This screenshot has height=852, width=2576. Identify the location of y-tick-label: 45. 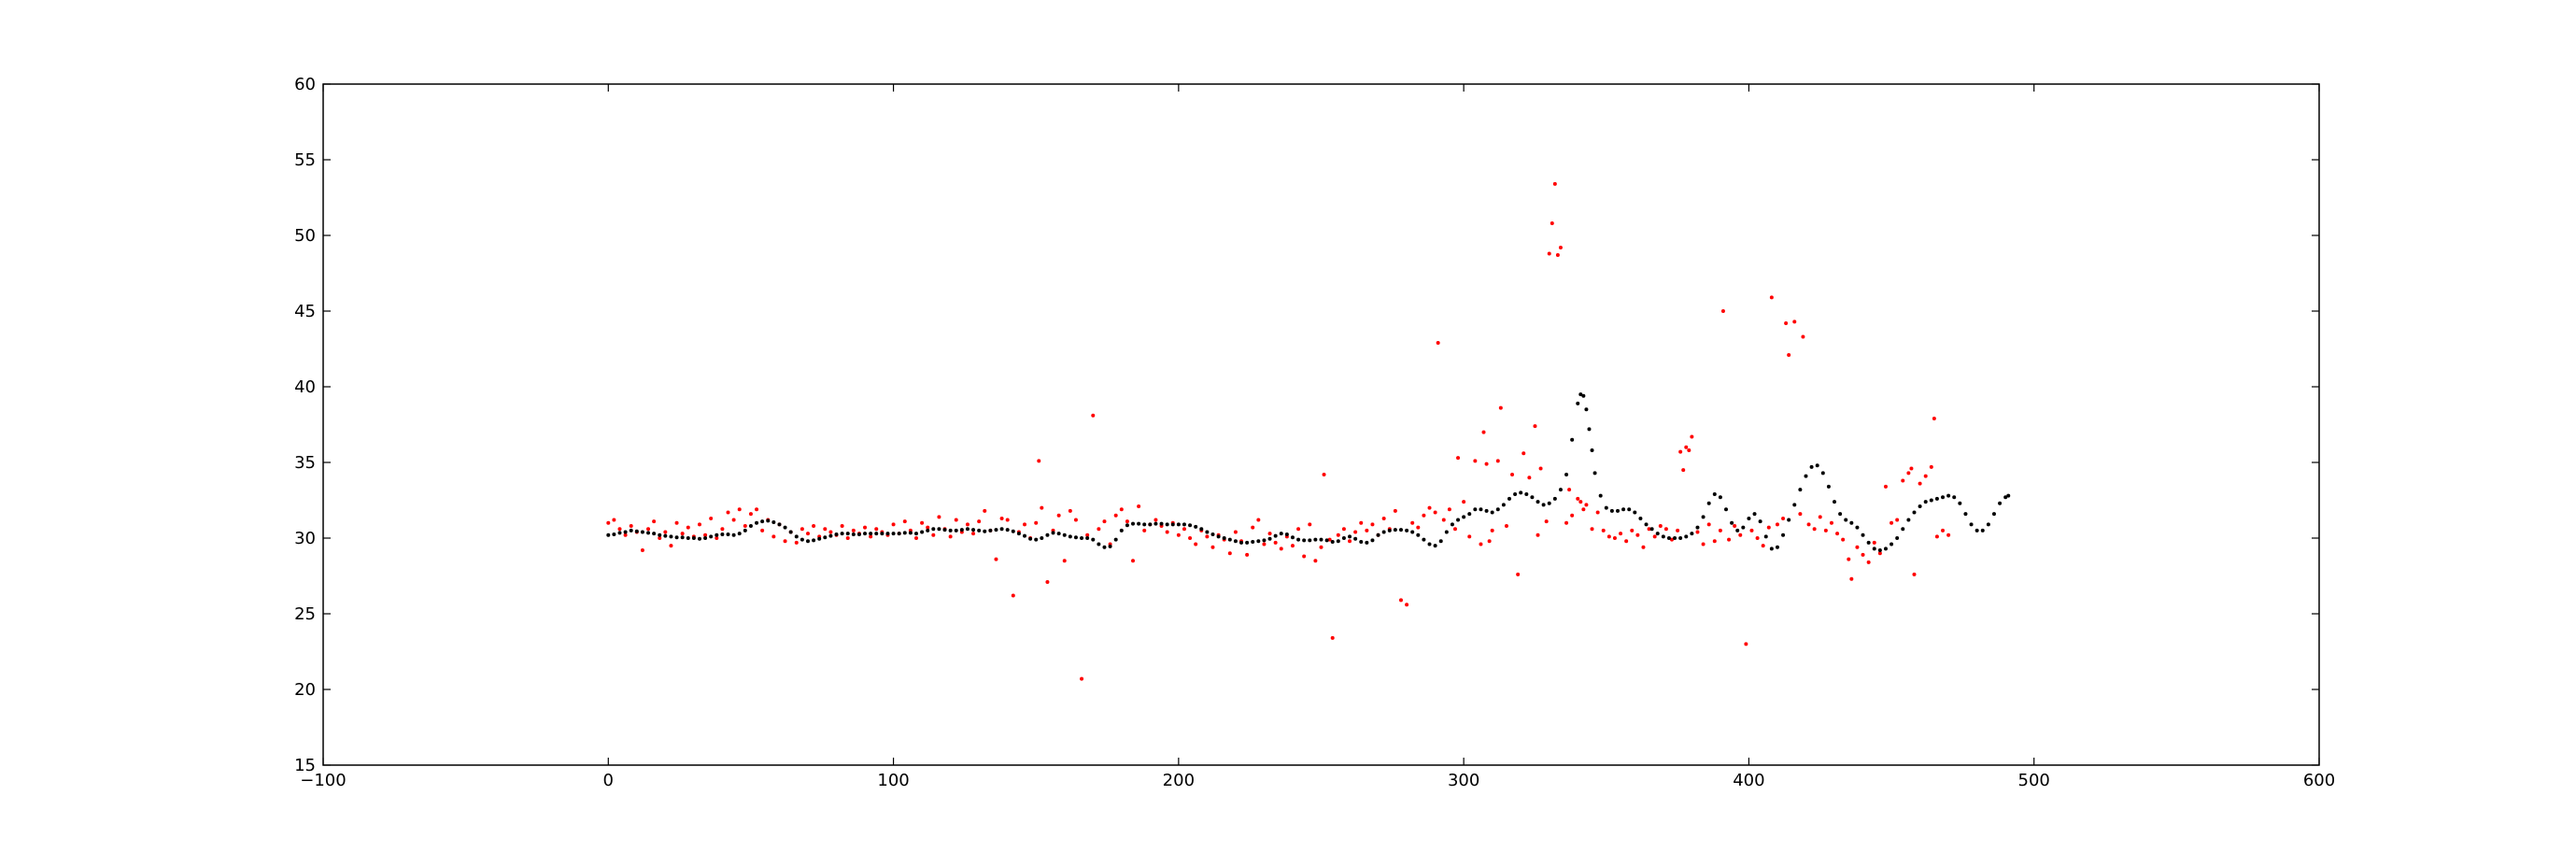
(305, 311).